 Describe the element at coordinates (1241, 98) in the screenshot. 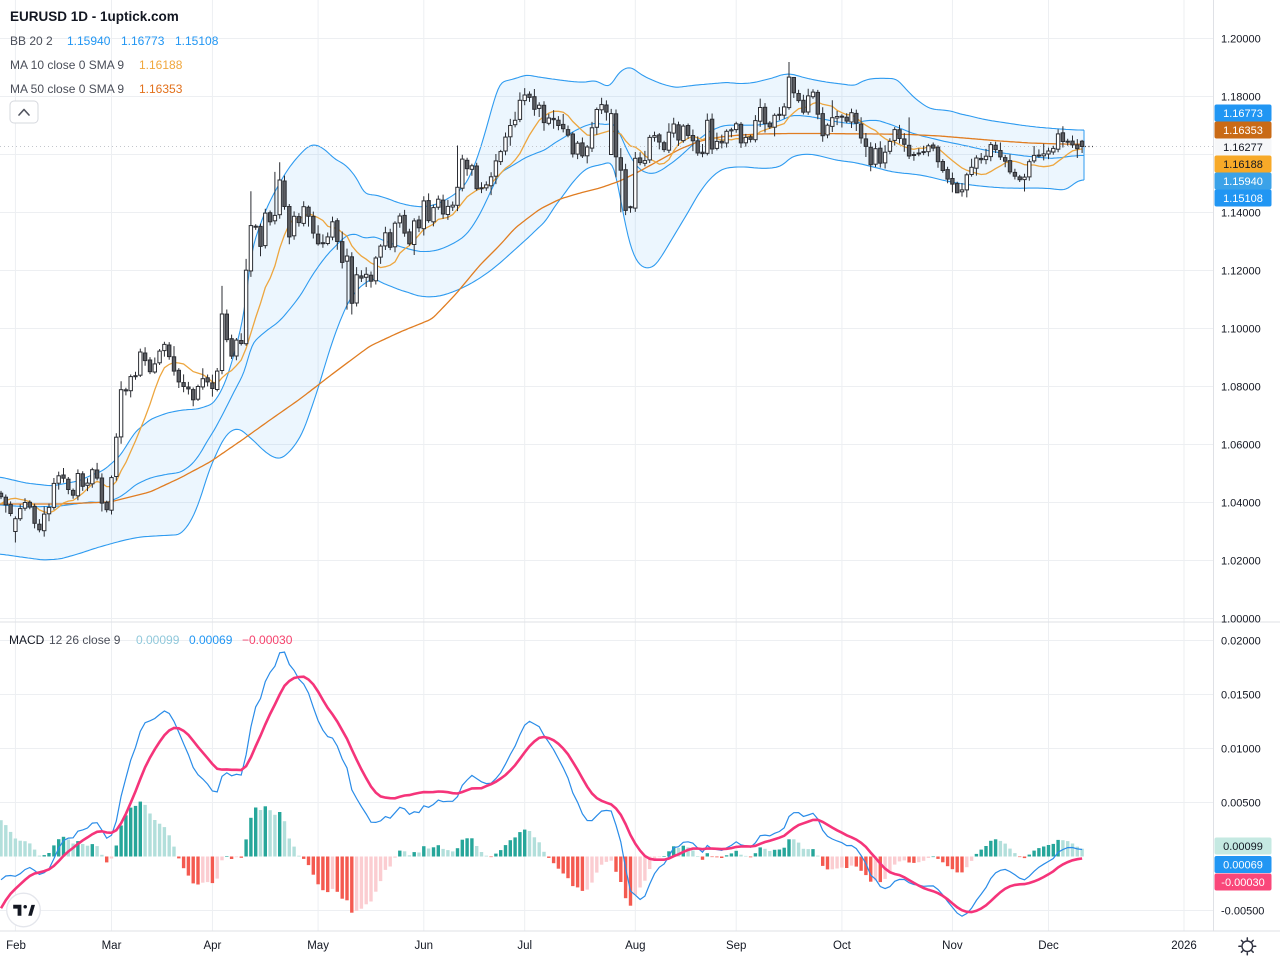

I see `svg-text: 1.18000` at that location.